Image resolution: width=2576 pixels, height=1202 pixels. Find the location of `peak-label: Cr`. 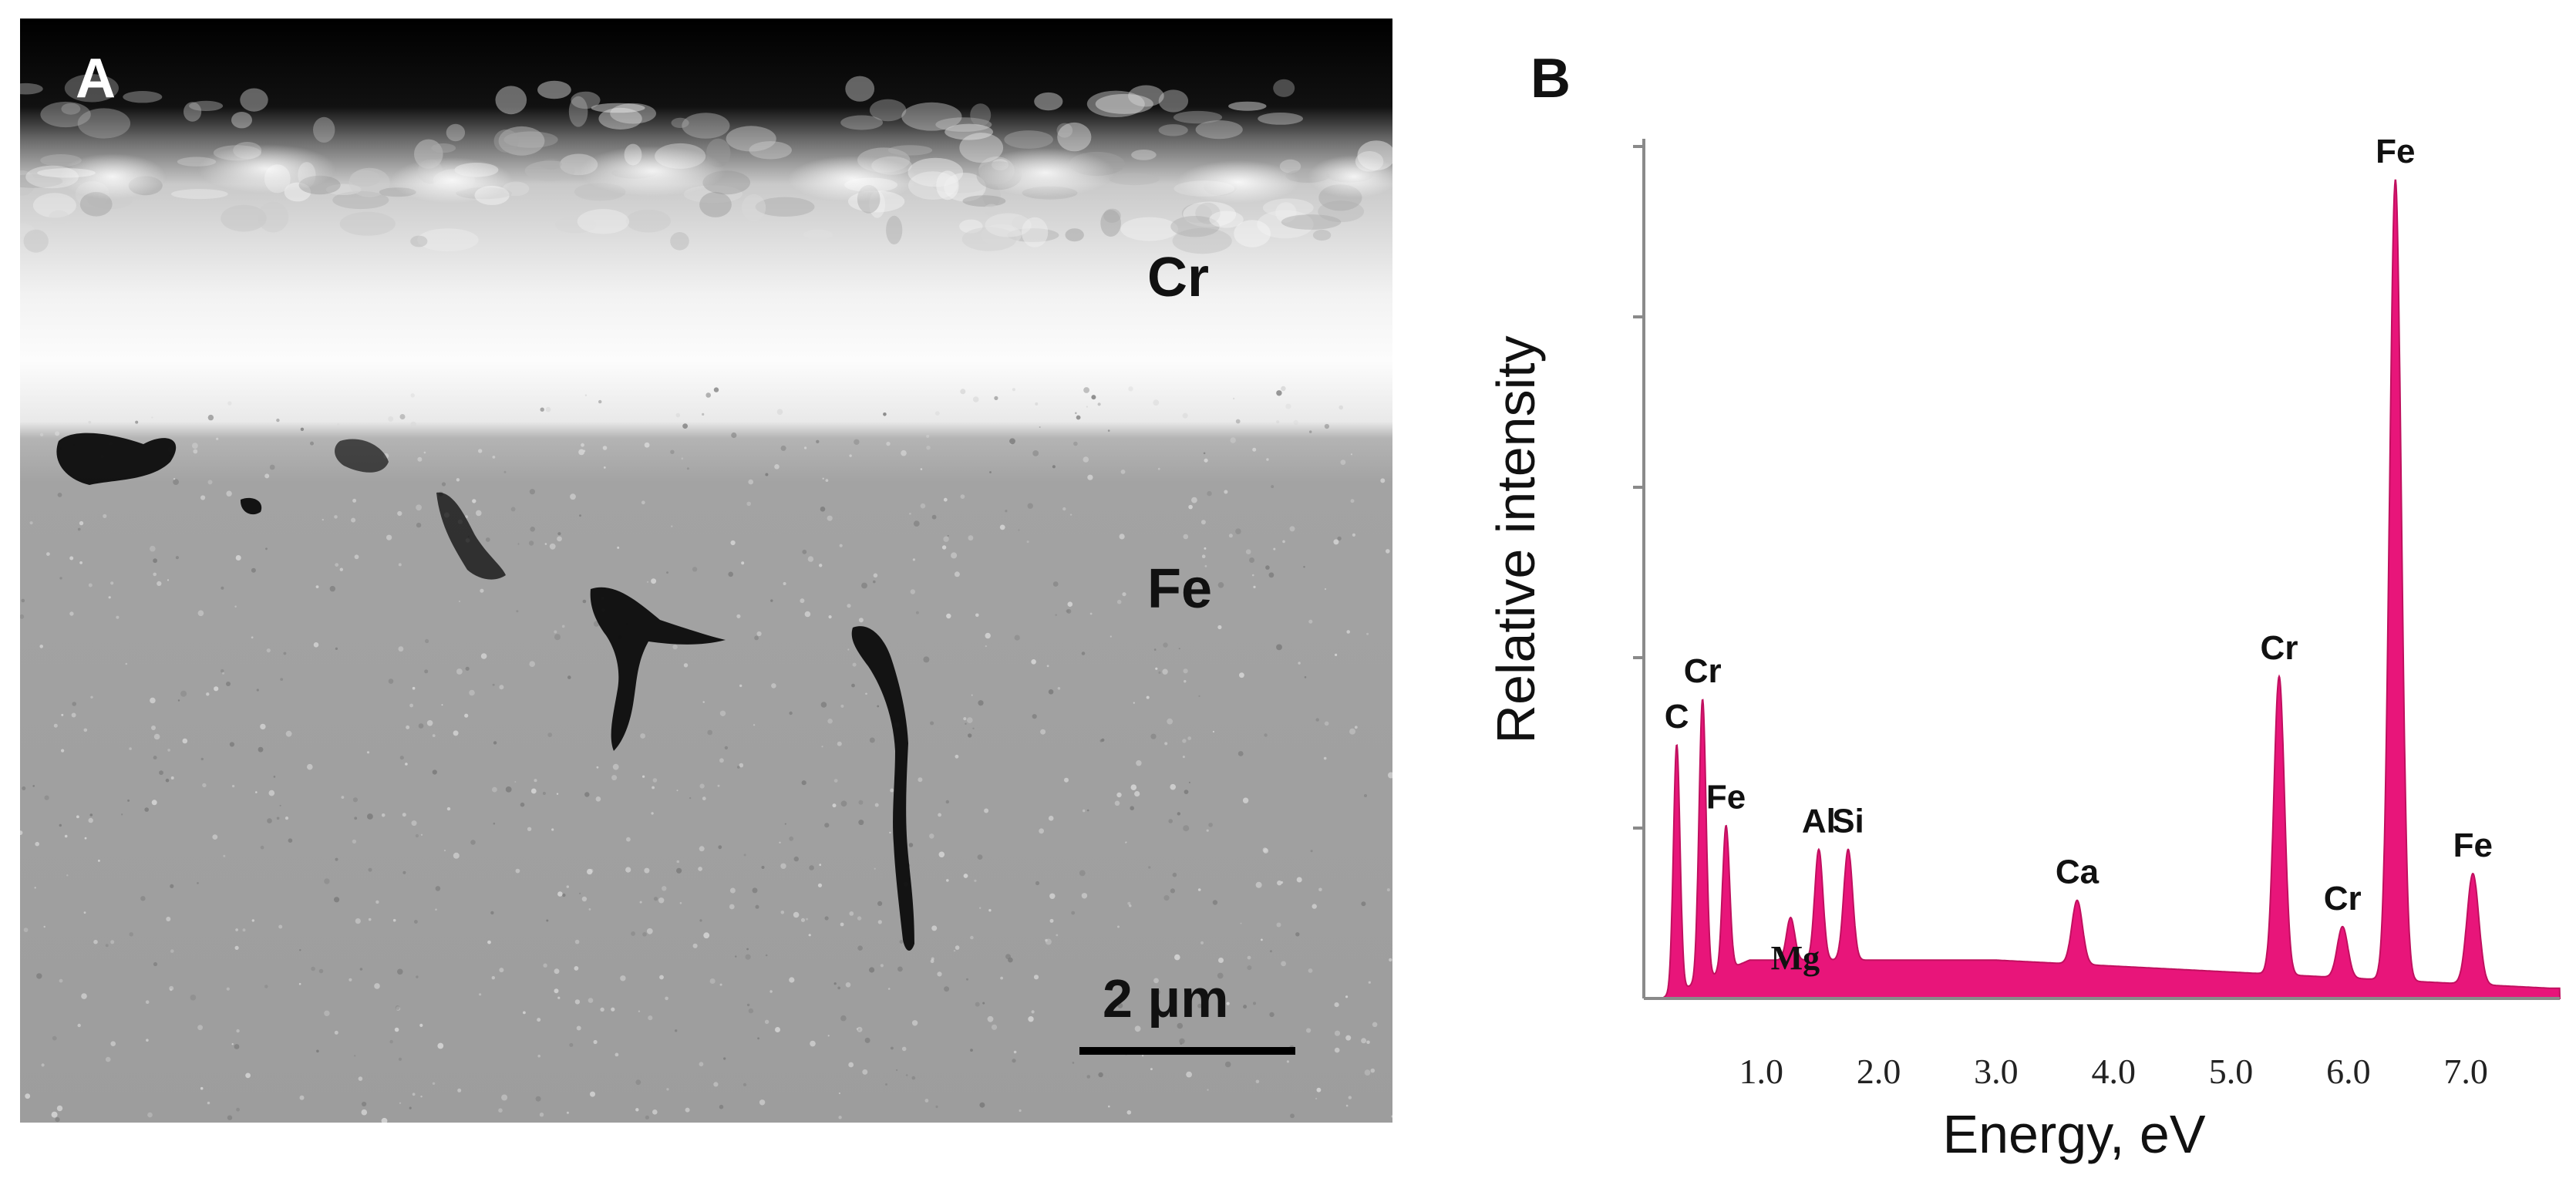

peak-label: Cr is located at coordinates (2280, 648).